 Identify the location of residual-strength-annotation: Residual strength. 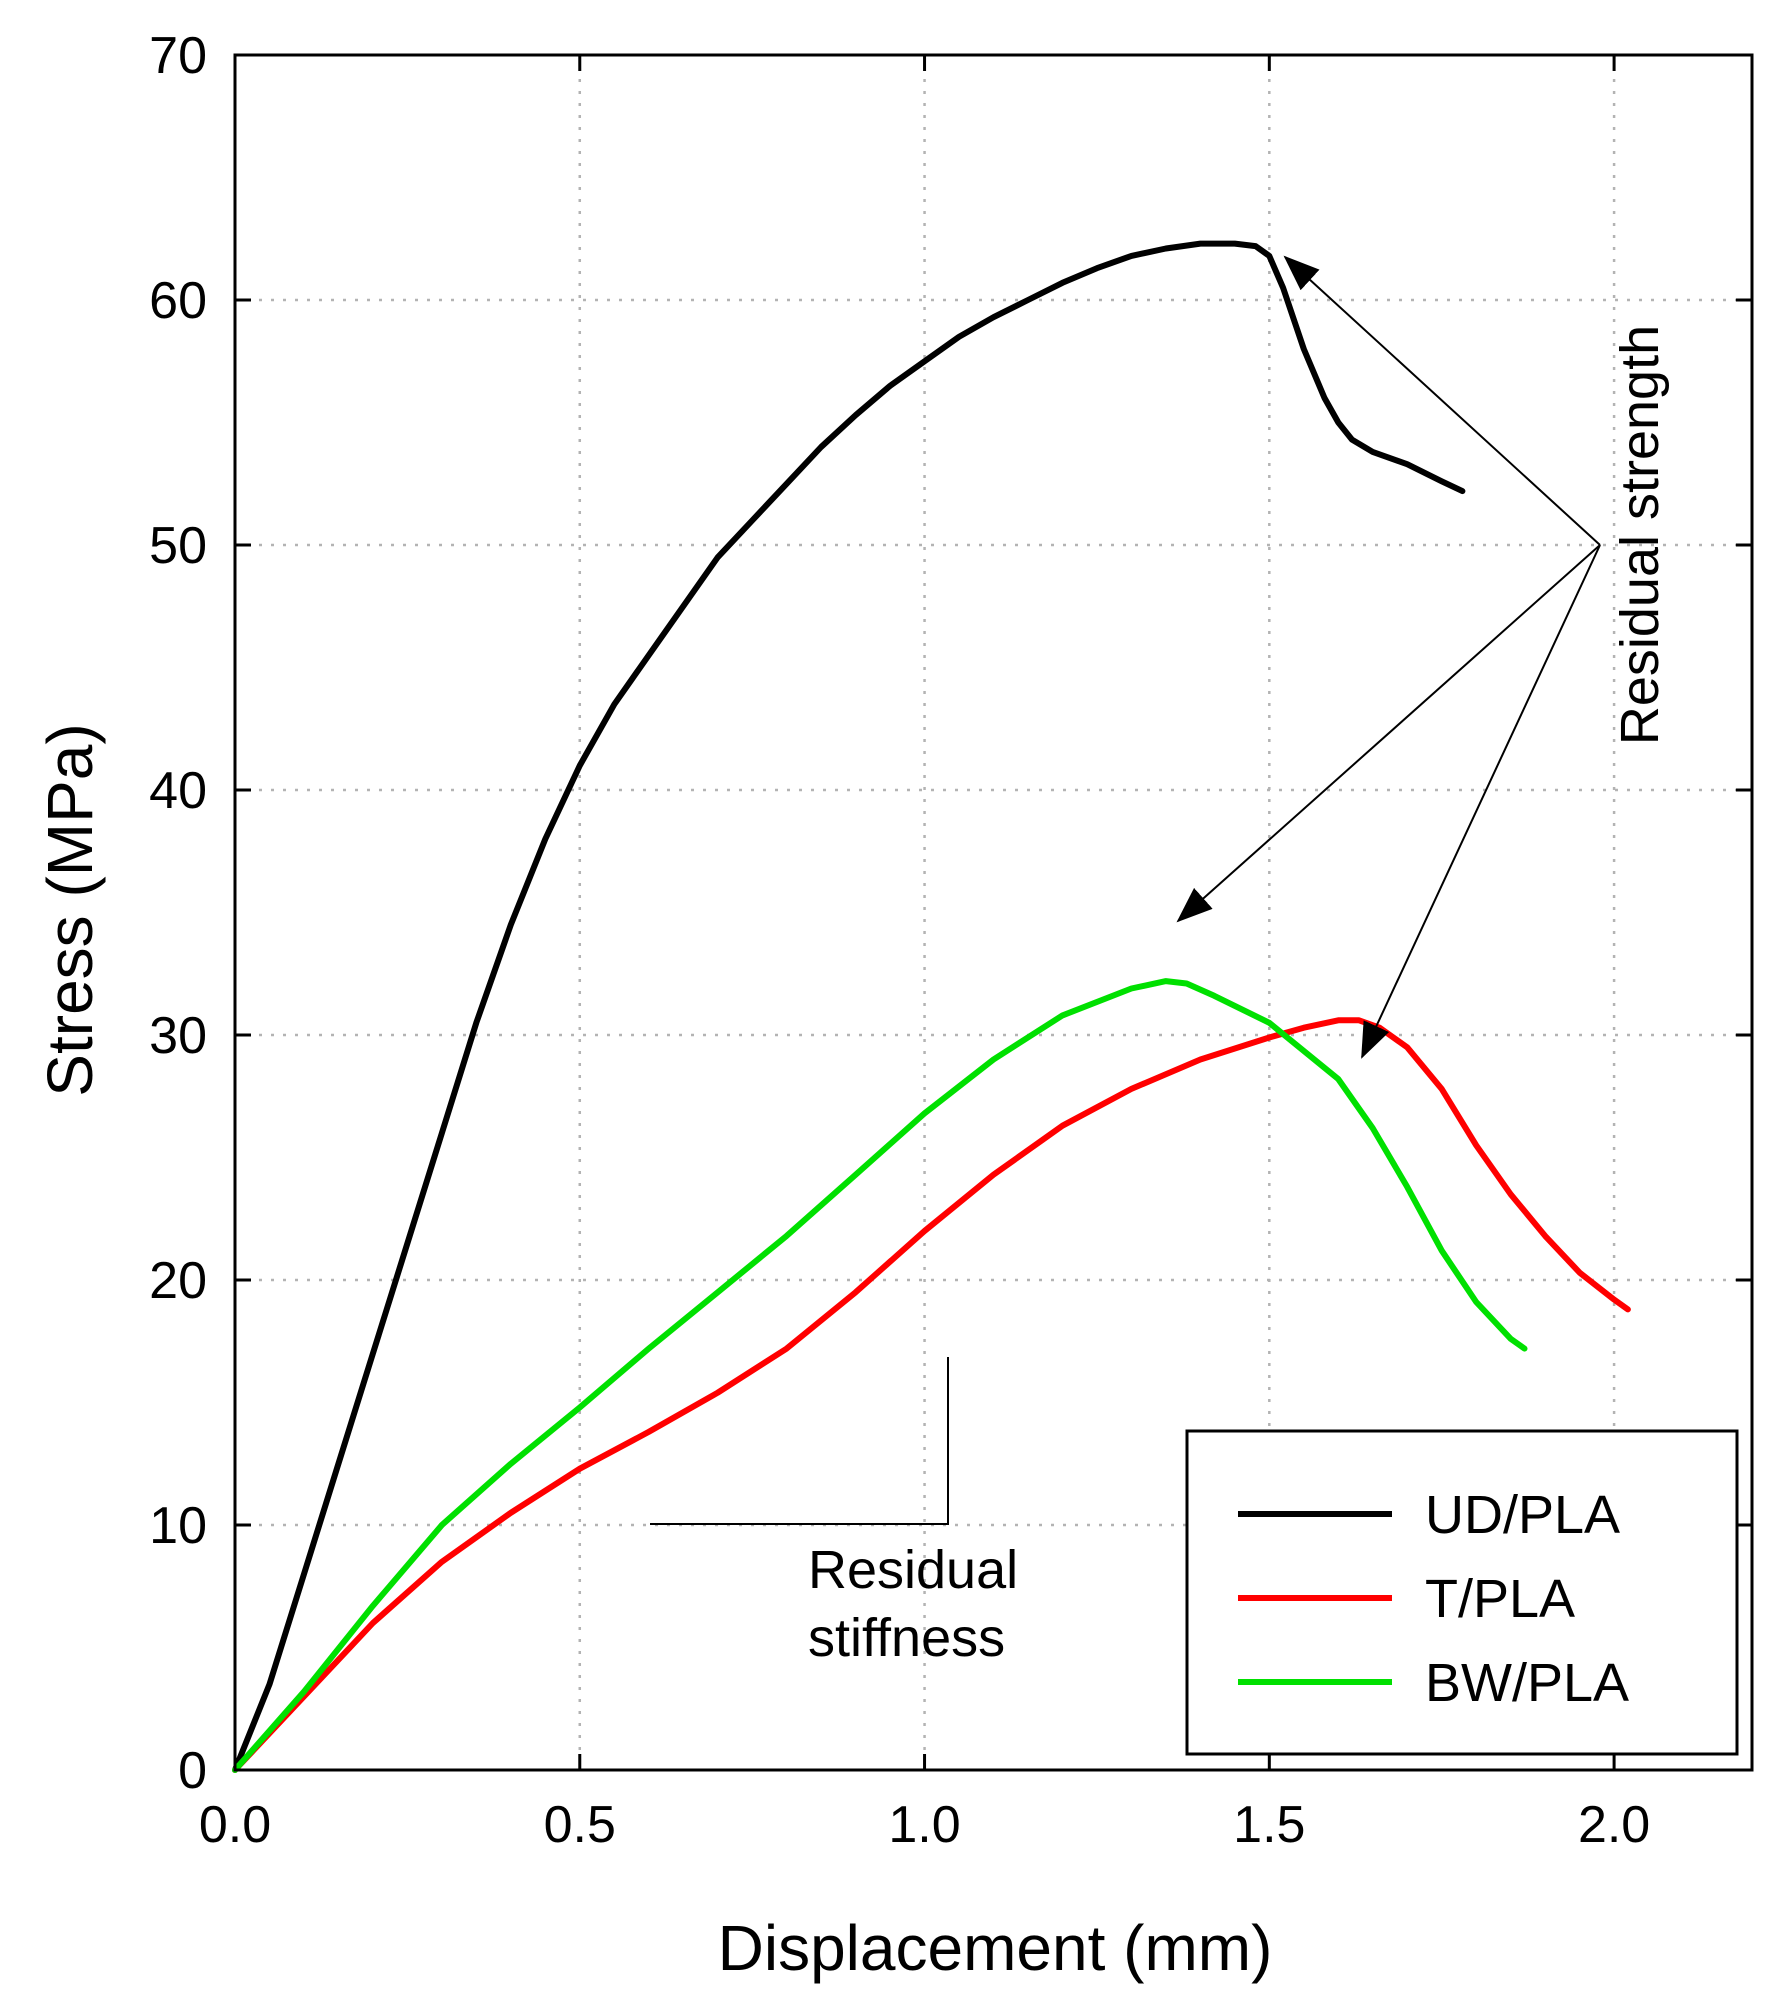
(1423, 657).